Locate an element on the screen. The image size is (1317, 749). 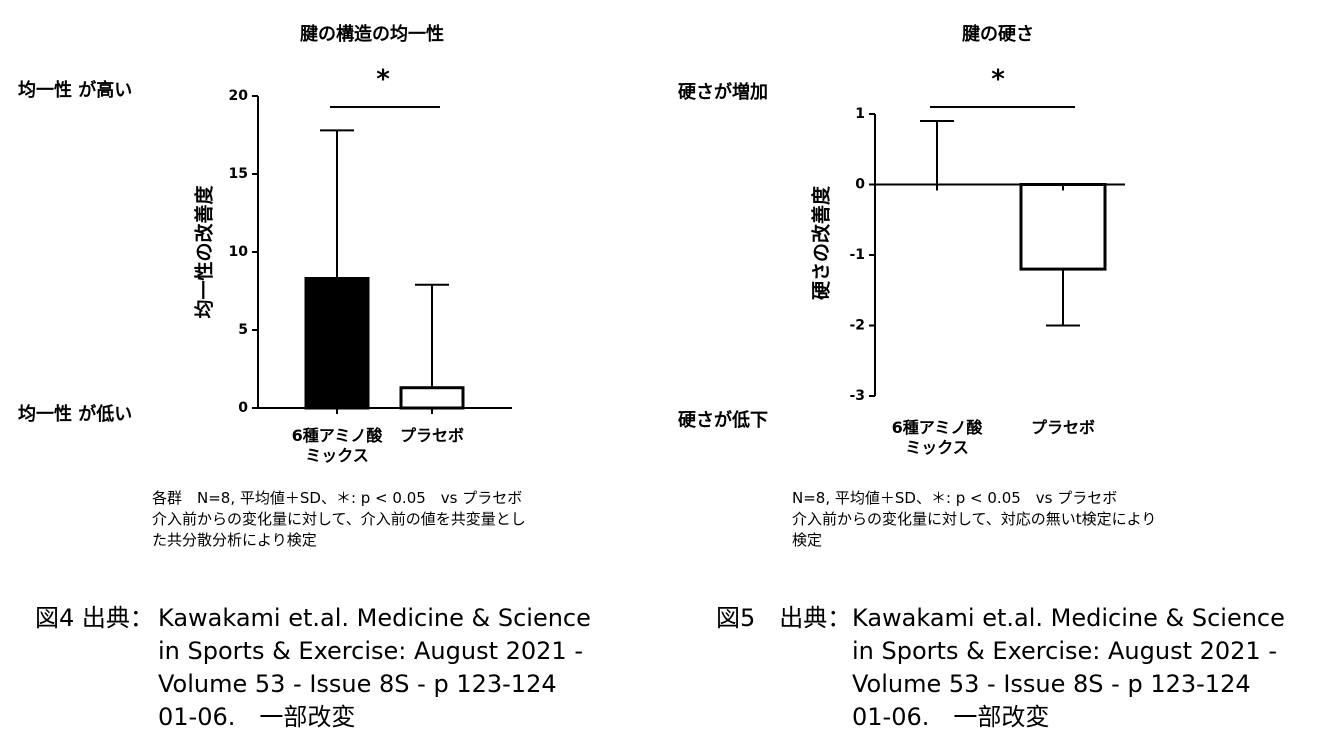
chart-title: 腱の硬さ is located at coordinates (998, 34).